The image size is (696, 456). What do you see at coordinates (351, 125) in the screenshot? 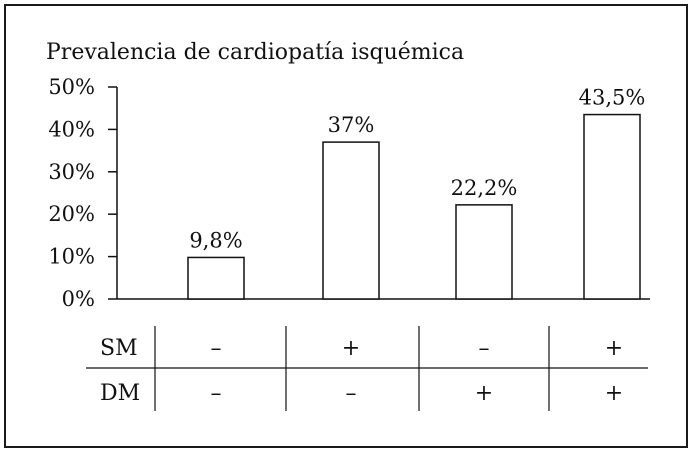
I see `data-label: 37%` at bounding box center [351, 125].